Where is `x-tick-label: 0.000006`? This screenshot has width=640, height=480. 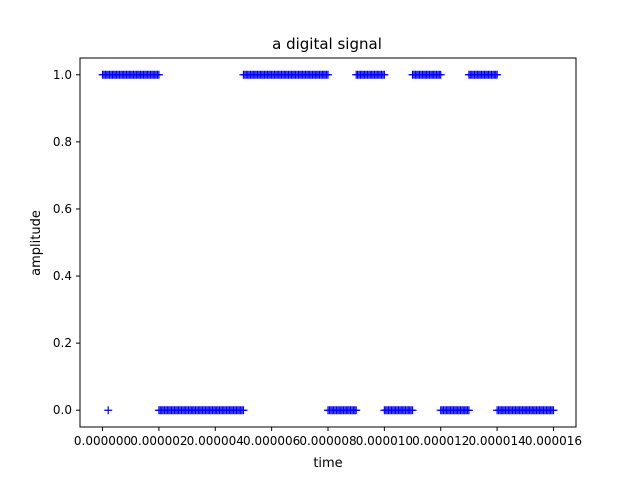
x-tick-label: 0.000006 is located at coordinates (271, 441).